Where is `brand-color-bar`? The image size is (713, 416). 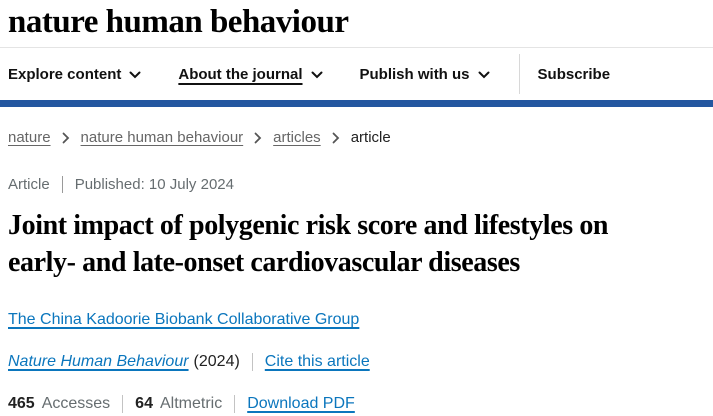
brand-color-bar is located at coordinates (356, 103).